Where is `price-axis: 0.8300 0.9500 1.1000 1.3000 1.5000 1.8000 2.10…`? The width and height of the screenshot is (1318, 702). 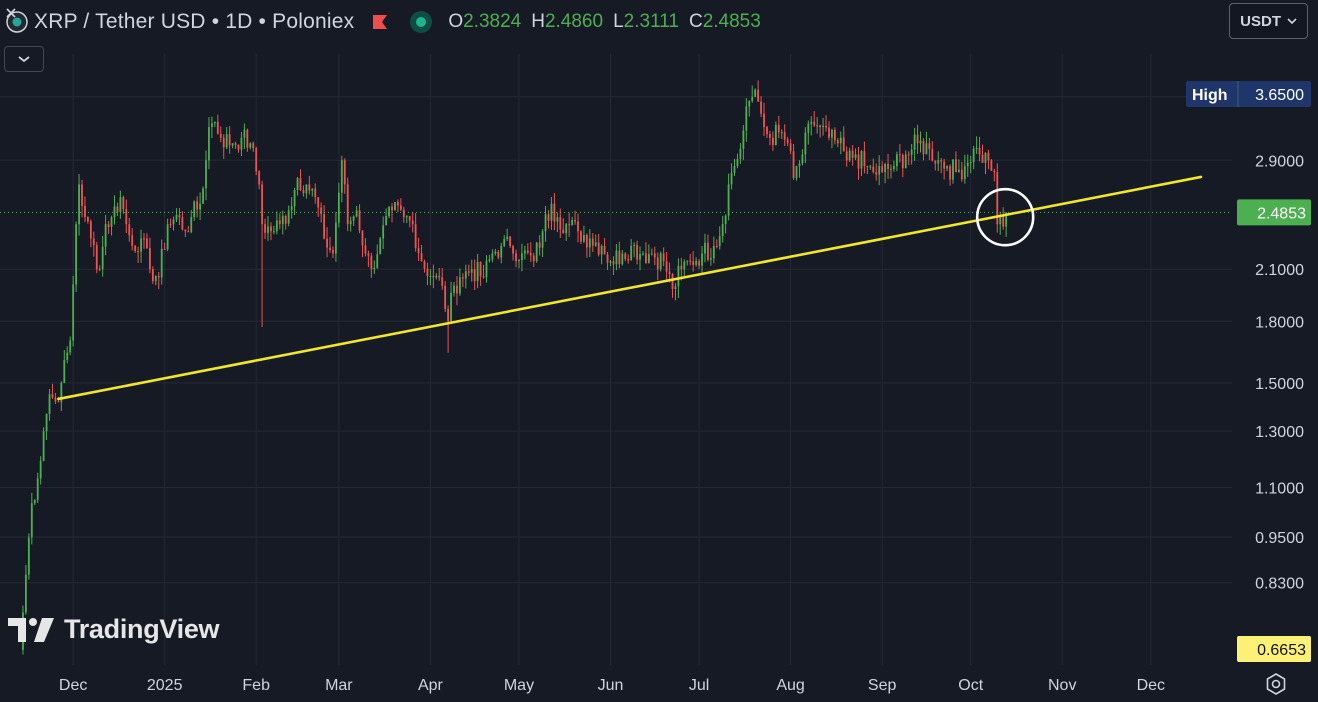 price-axis: 0.8300 0.9500 1.1000 1.3000 1.5000 1.8000 2.10… is located at coordinates (1279, 341).